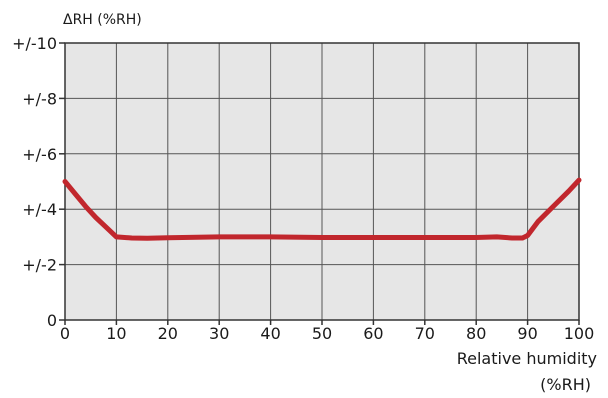 Image resolution: width=608 pixels, height=398 pixels. Describe the element at coordinates (39, 209) in the screenshot. I see `y-tick-label: +/-4` at that location.